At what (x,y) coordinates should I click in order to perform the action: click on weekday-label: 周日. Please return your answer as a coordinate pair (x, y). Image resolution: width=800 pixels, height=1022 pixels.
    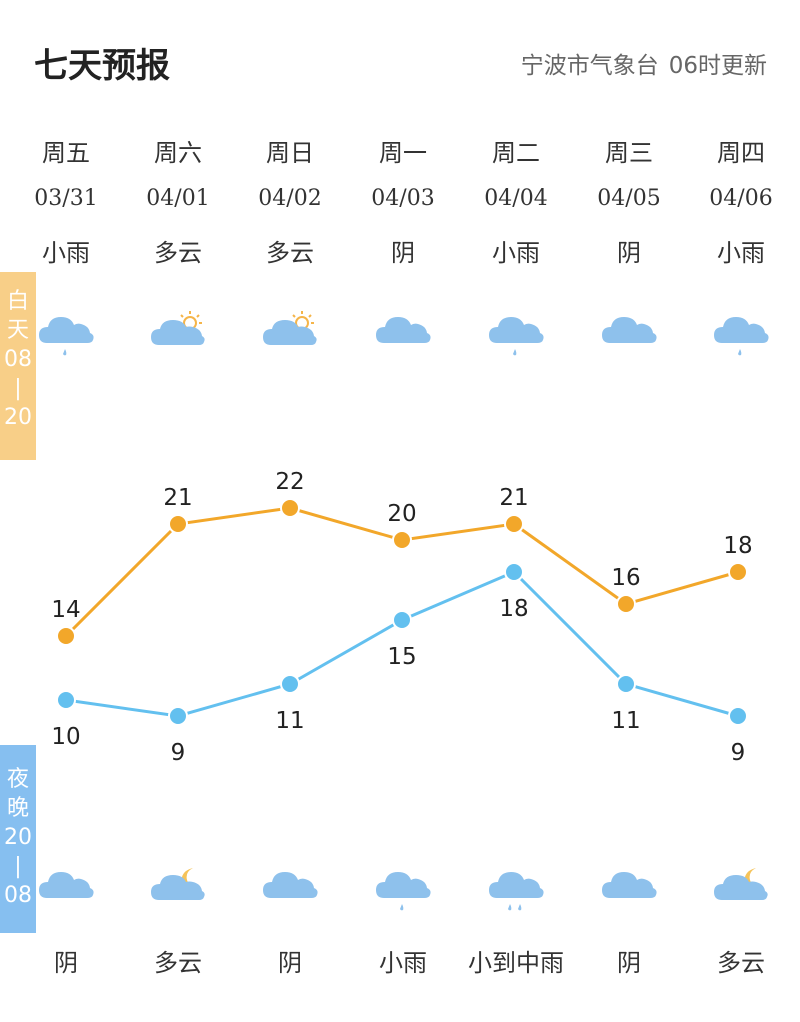
    Looking at the image, I should click on (290, 153).